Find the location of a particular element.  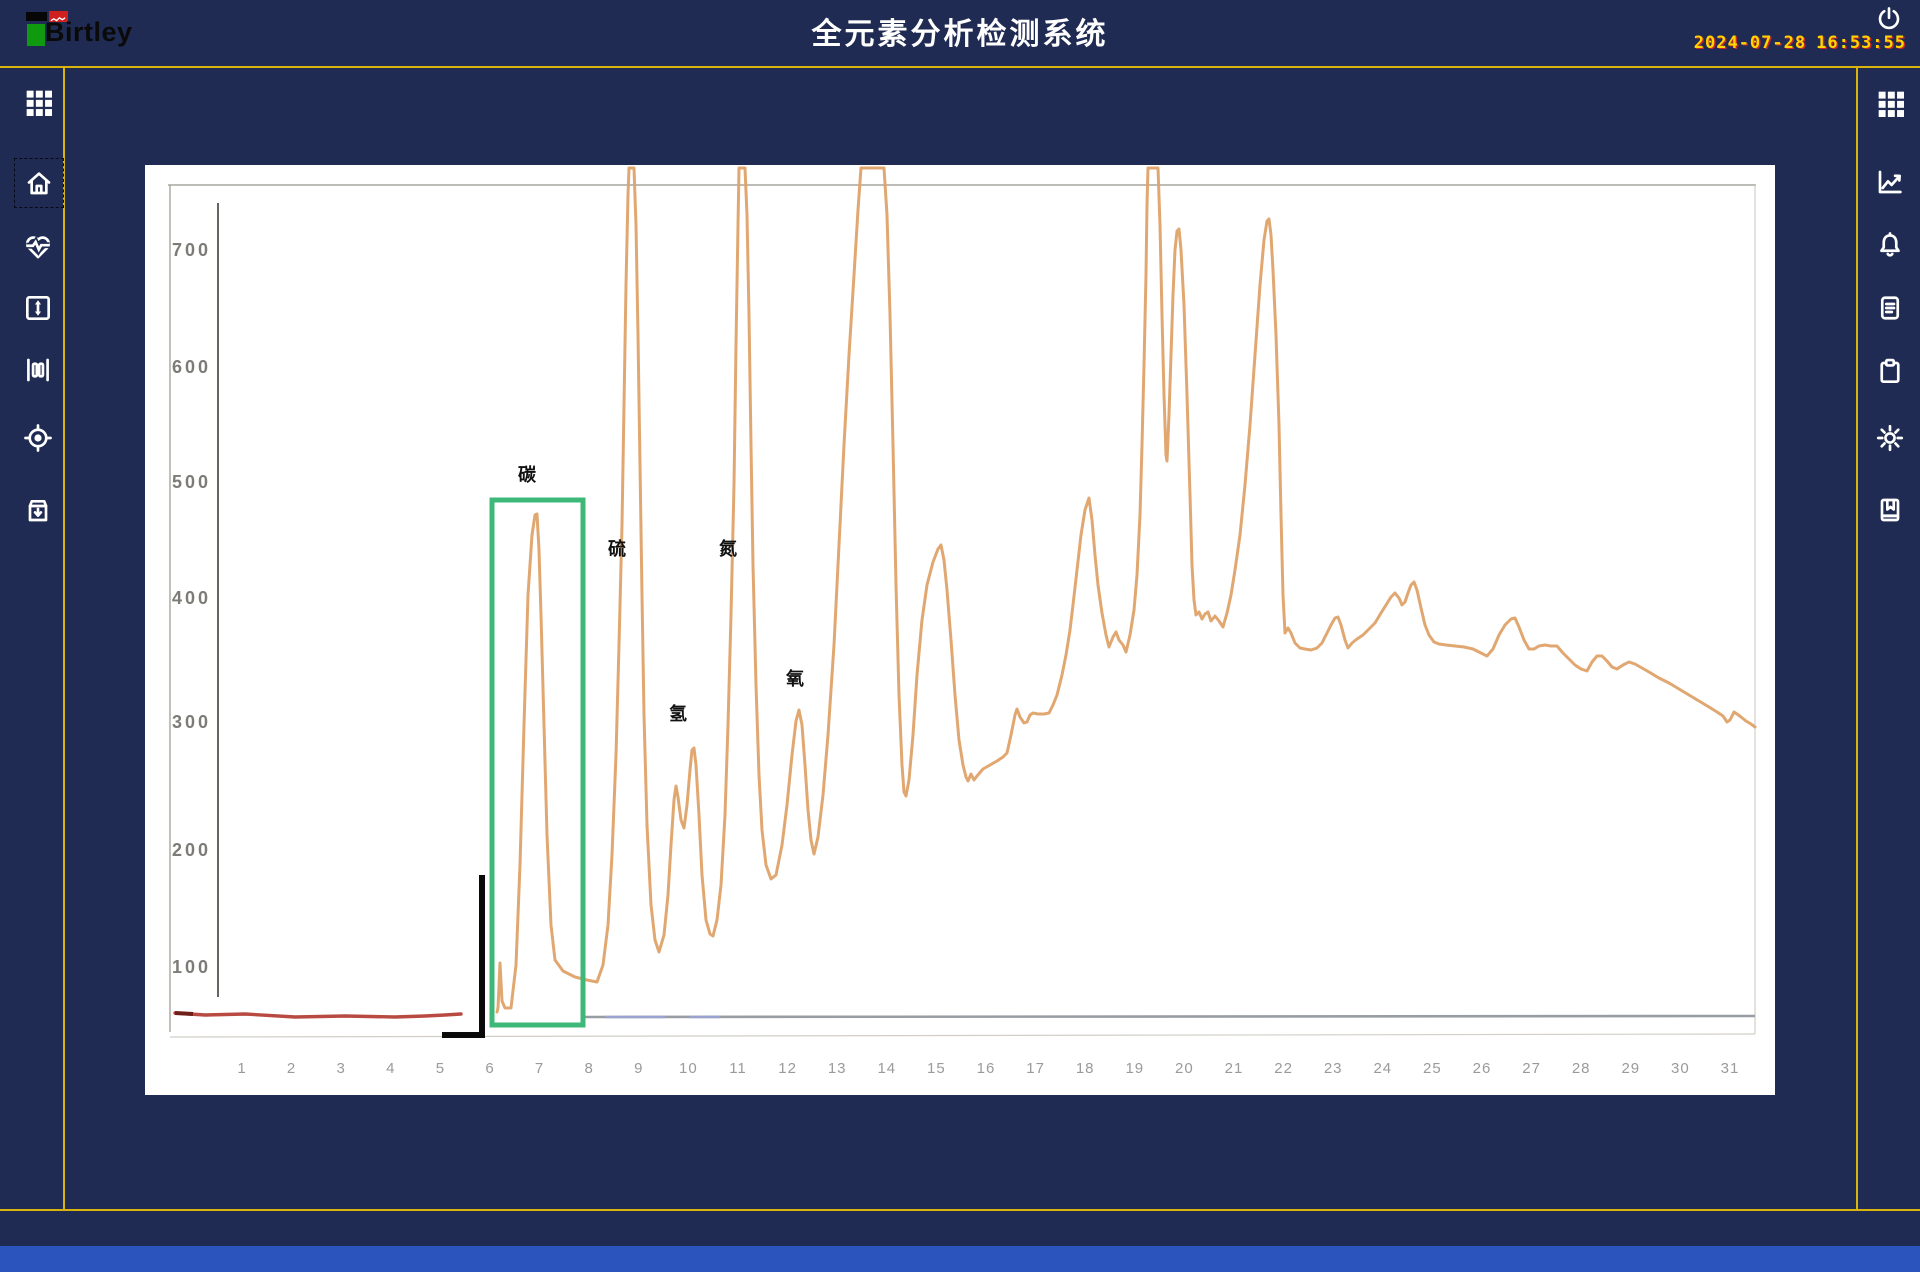

clipboard-icon is located at coordinates (1890, 370).